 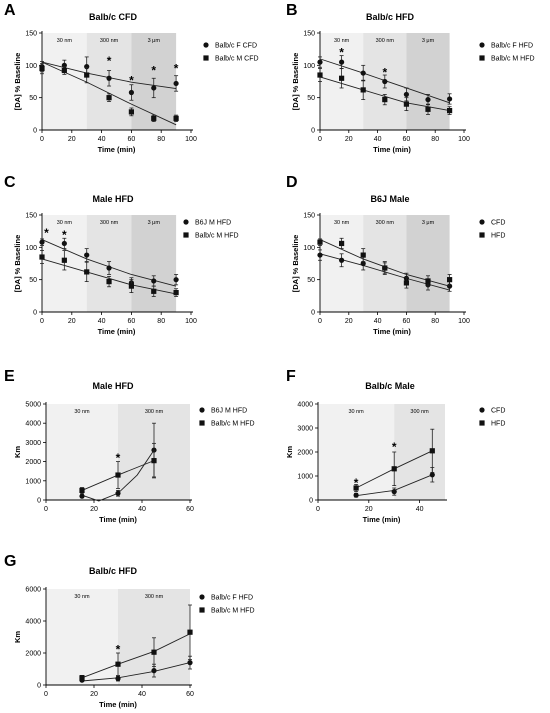 I want to click on y-axis-label: [DA] % Baseline, so click(x=17, y=82).